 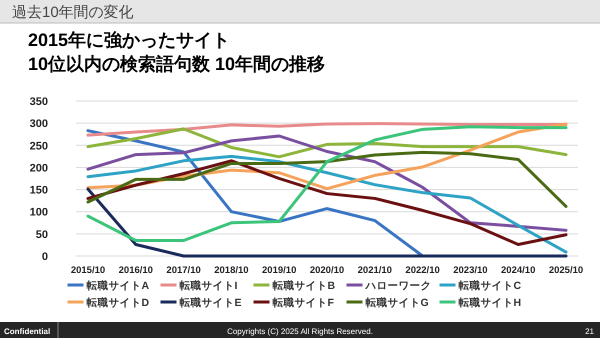 What do you see at coordinates (590, 331) in the screenshot?
I see `text: 21` at bounding box center [590, 331].